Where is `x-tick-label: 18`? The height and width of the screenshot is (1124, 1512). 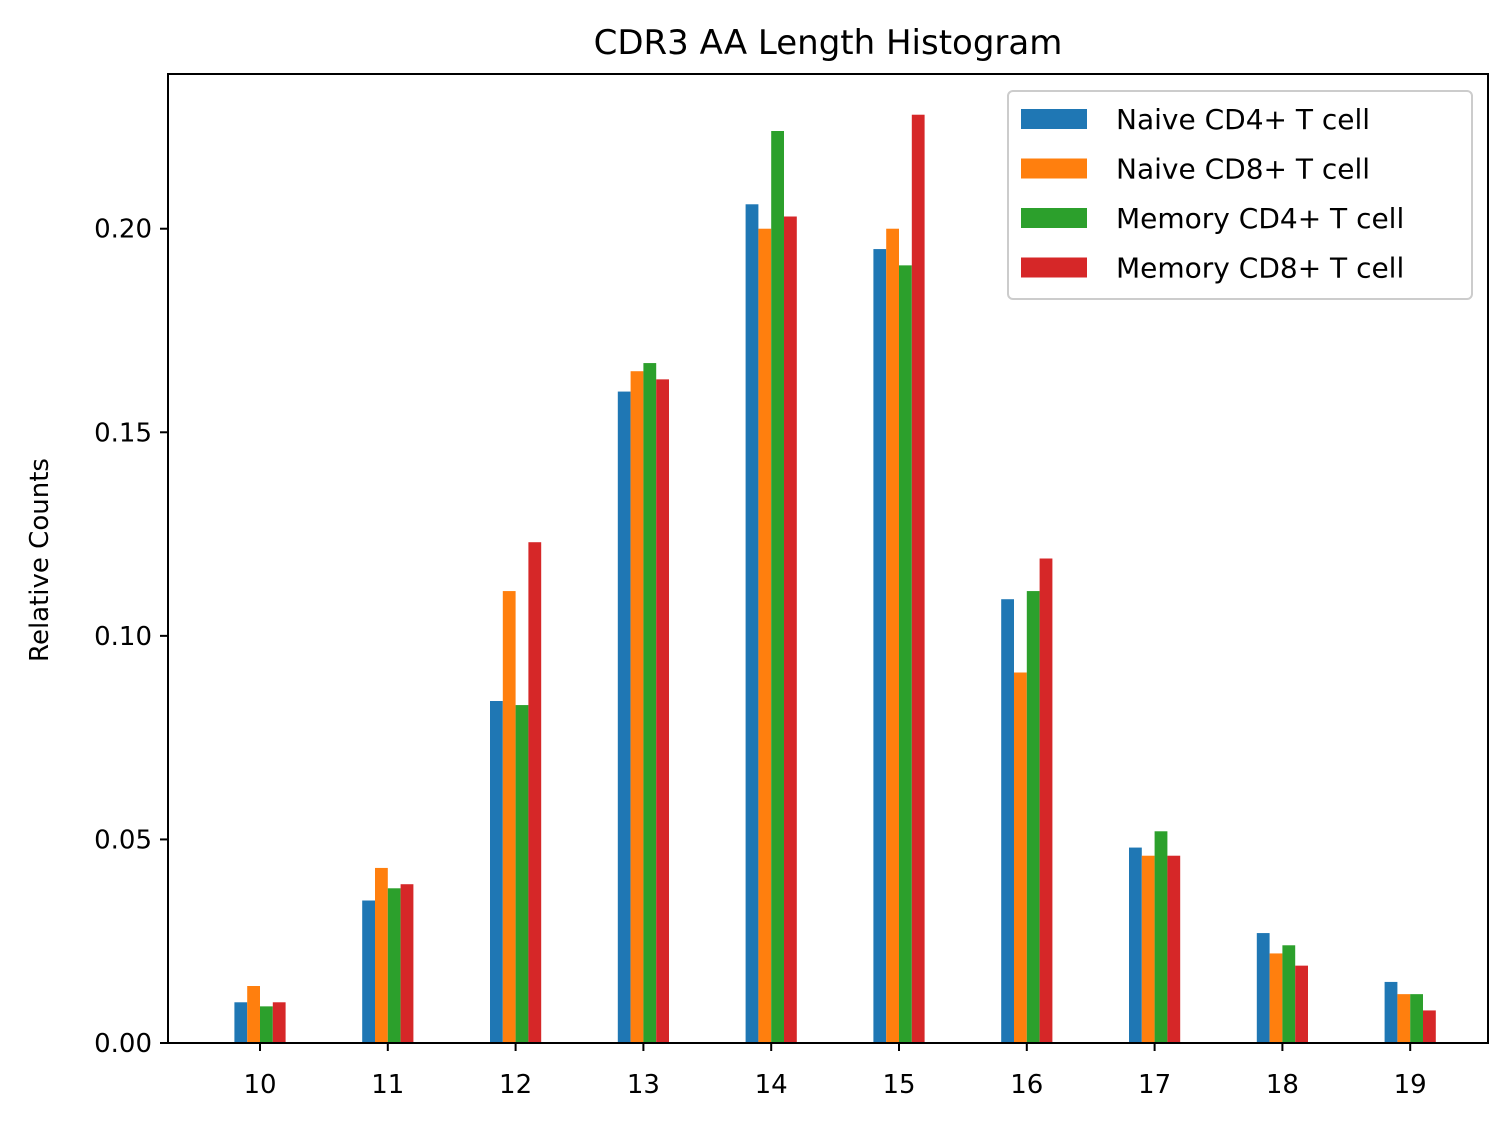 x-tick-label: 18 is located at coordinates (1282, 1085).